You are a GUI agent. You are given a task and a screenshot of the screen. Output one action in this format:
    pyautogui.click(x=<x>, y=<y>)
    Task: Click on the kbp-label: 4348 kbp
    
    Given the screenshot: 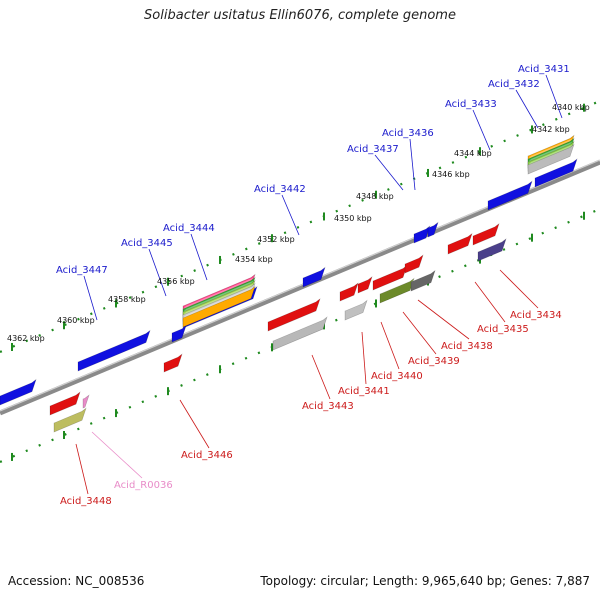 What is the action you would take?
    pyautogui.click(x=375, y=196)
    